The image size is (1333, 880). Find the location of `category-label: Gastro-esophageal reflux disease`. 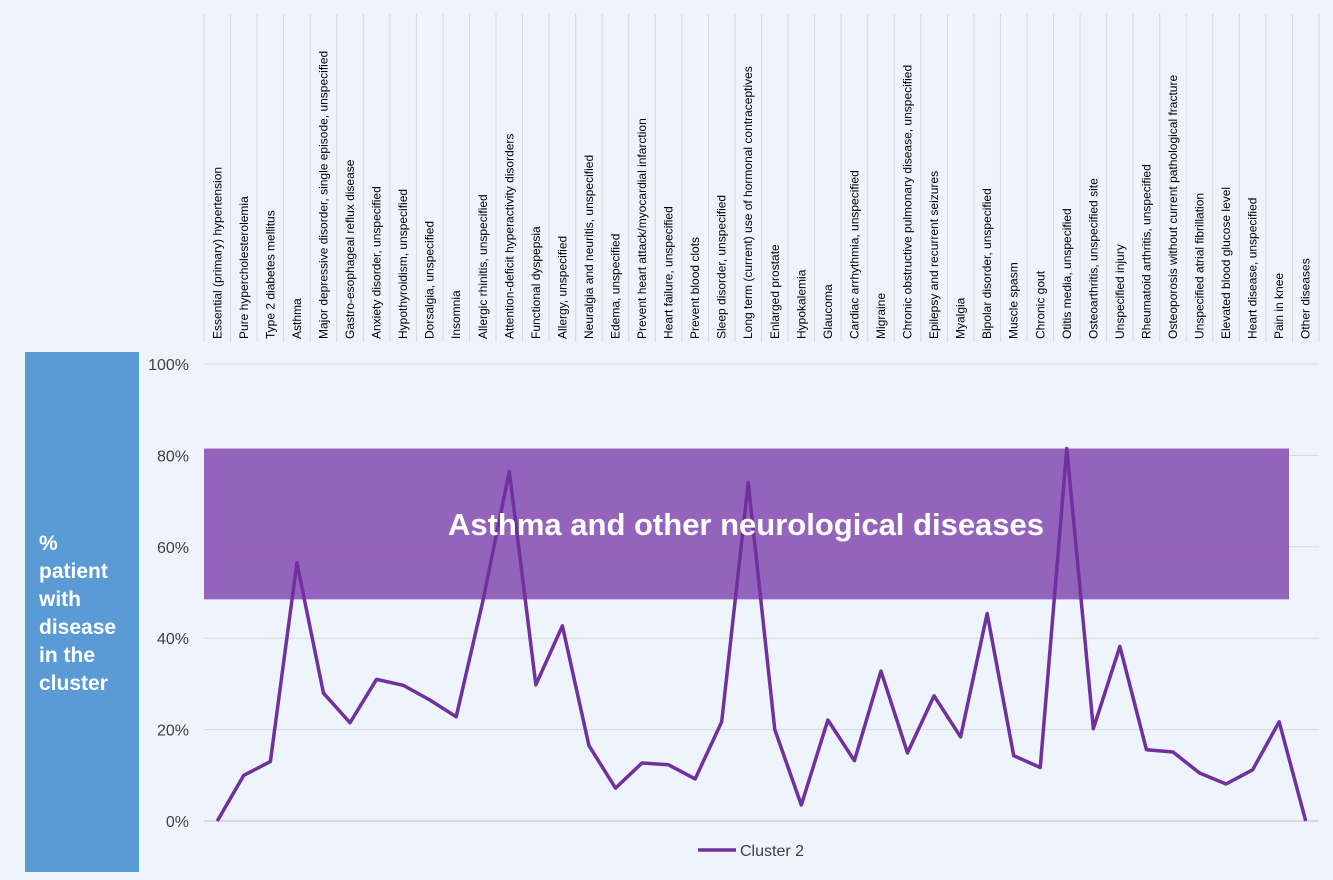

category-label: Gastro-esophageal reflux disease is located at coordinates (350, 249).